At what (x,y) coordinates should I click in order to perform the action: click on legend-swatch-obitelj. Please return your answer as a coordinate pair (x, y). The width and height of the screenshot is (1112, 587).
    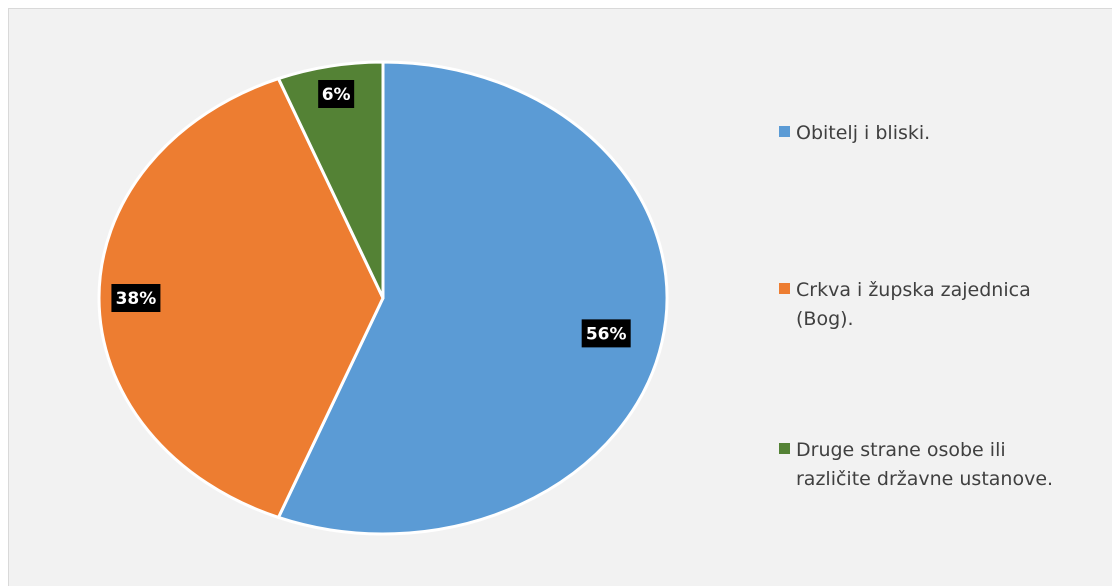
    Looking at the image, I should click on (784, 131).